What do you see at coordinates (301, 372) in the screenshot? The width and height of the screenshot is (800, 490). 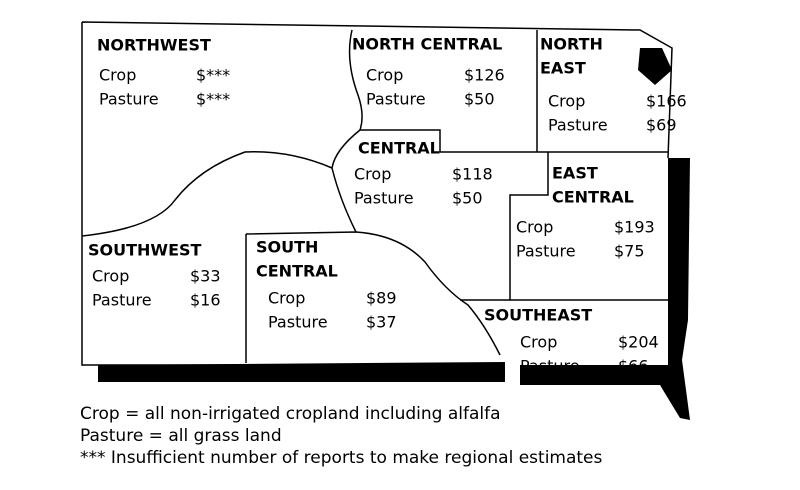 I see `south-border` at bounding box center [301, 372].